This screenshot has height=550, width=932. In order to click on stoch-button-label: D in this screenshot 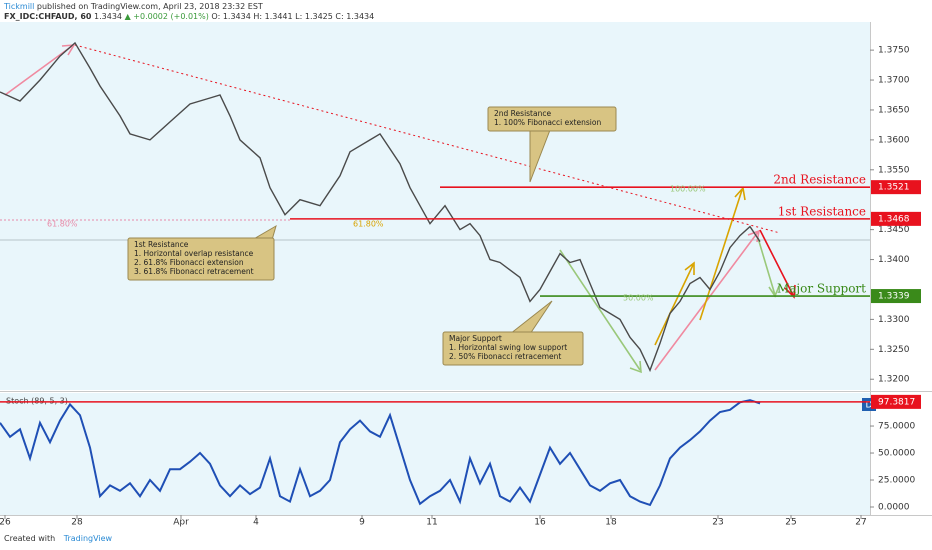, I will do `click(869, 406)`.